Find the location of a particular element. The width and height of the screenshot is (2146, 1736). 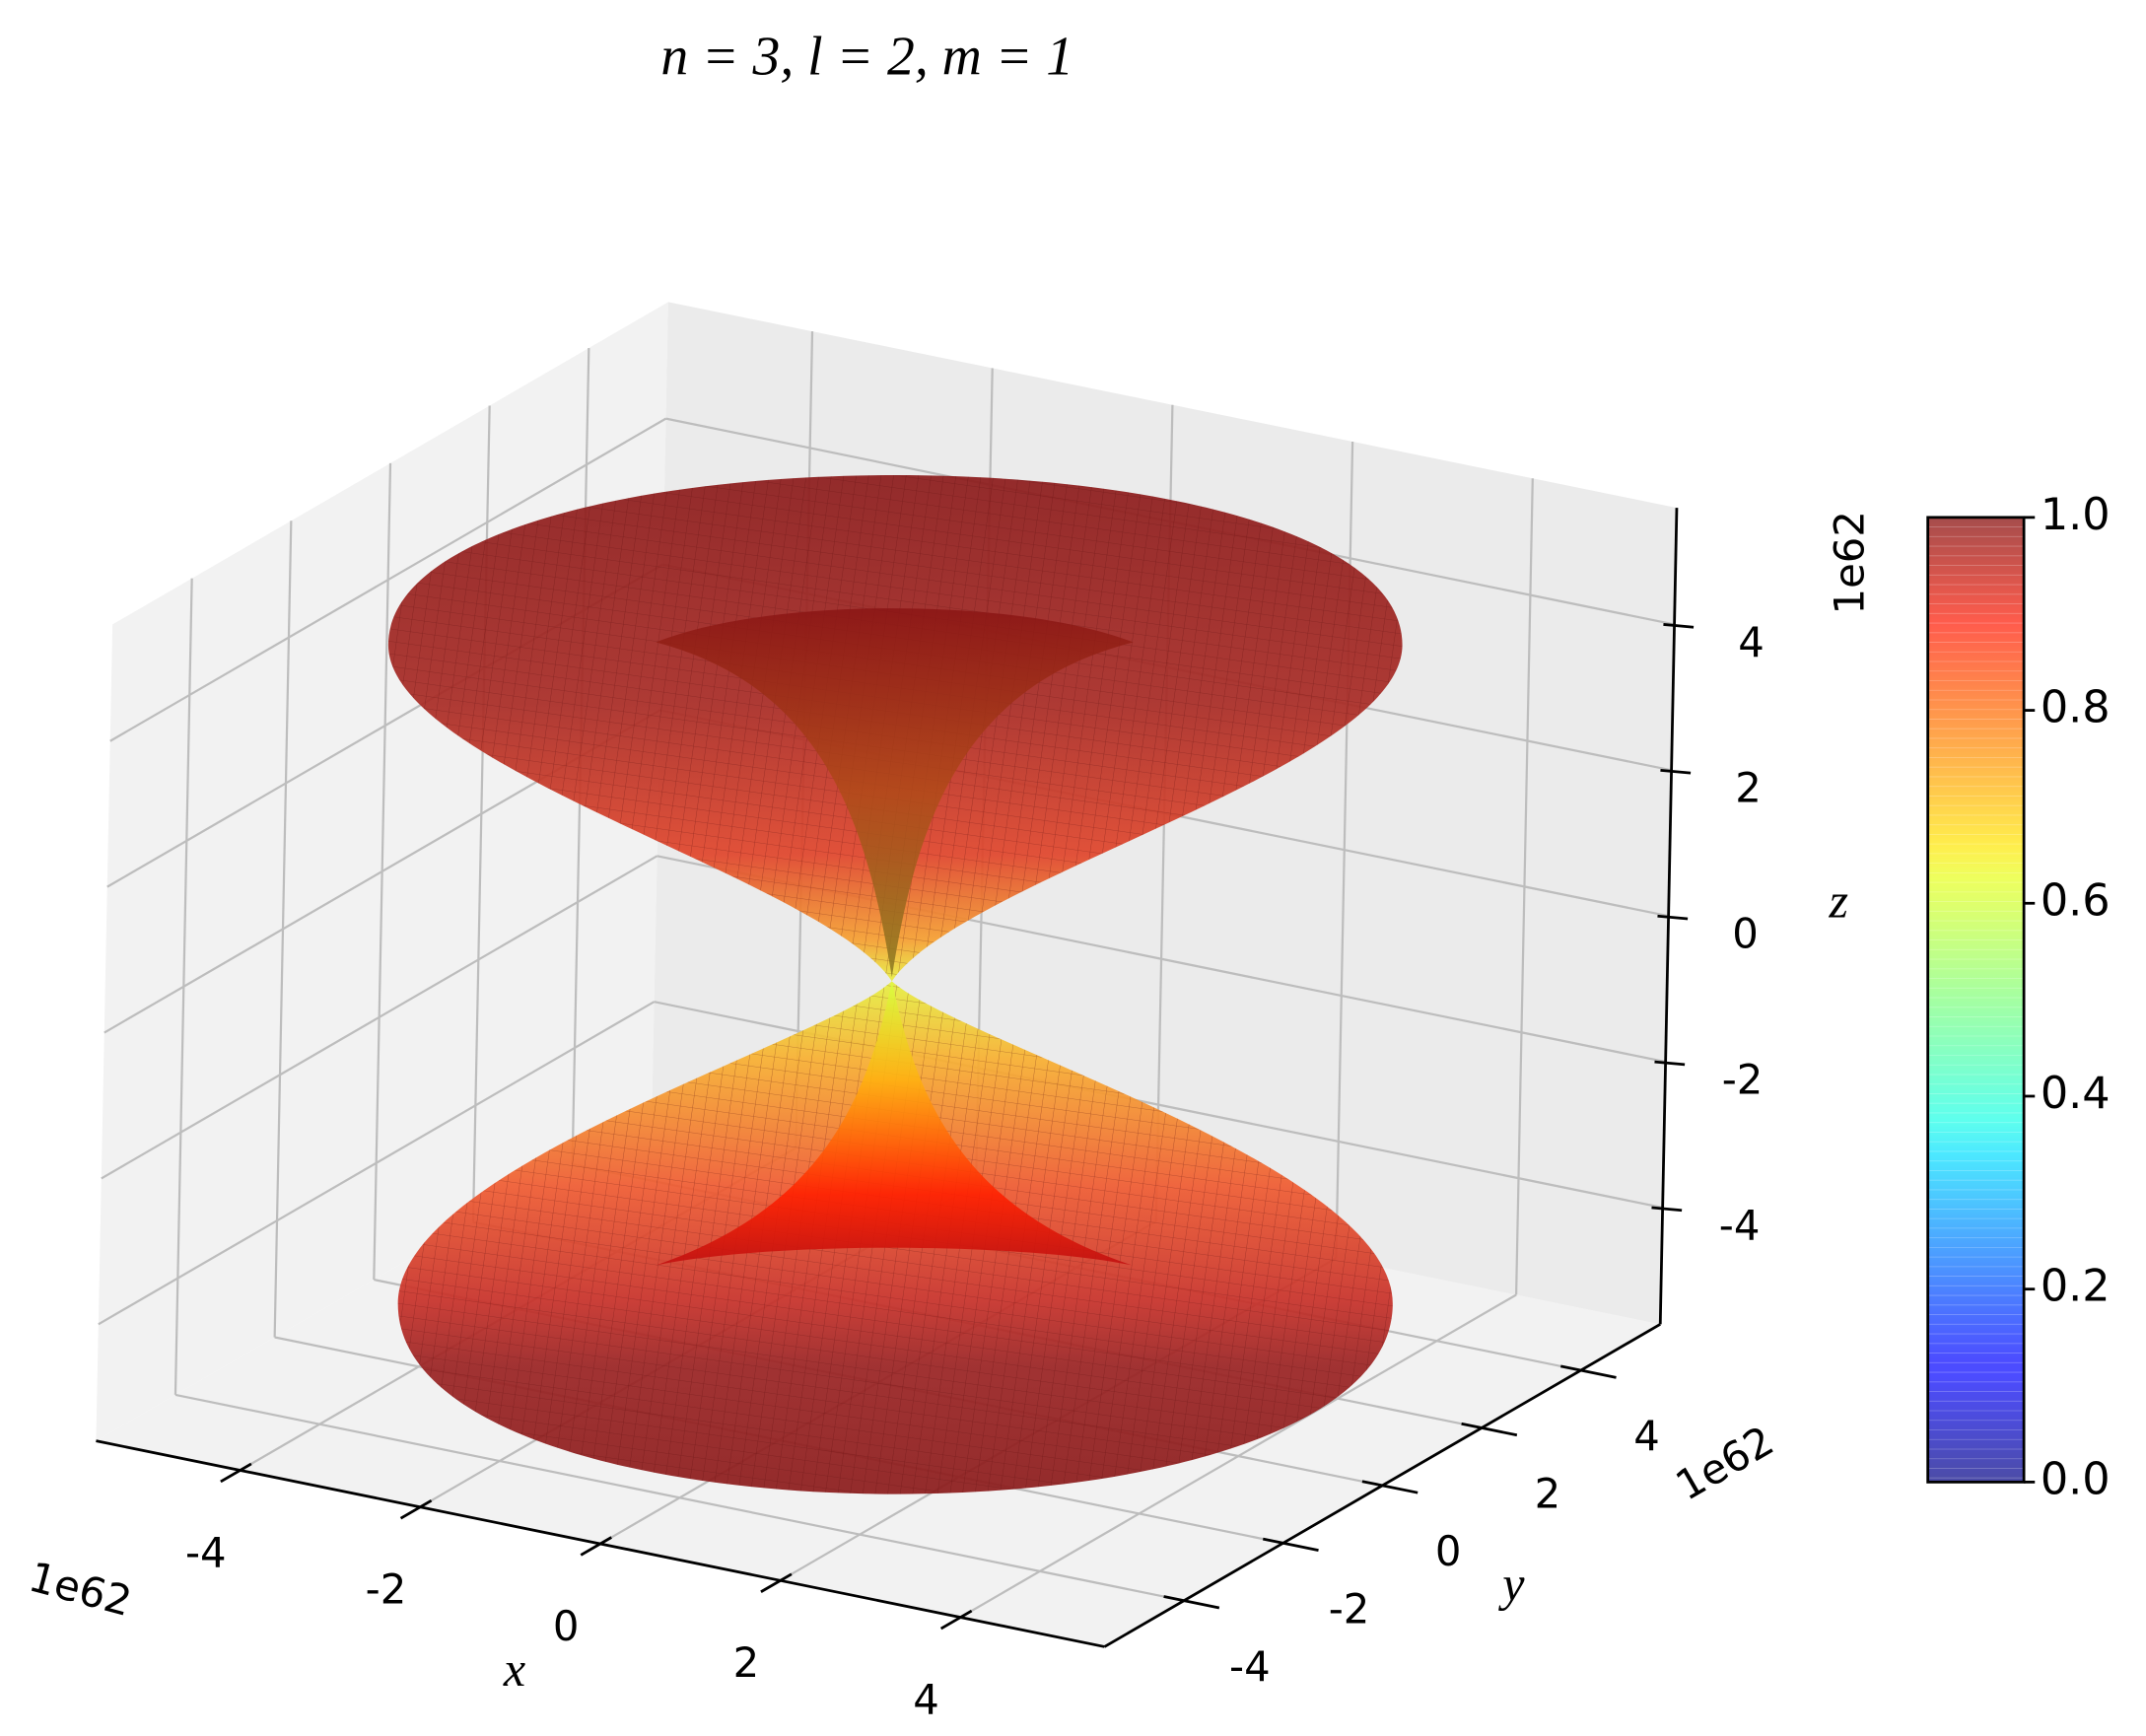

z-axis-line is located at coordinates (1668, 916).